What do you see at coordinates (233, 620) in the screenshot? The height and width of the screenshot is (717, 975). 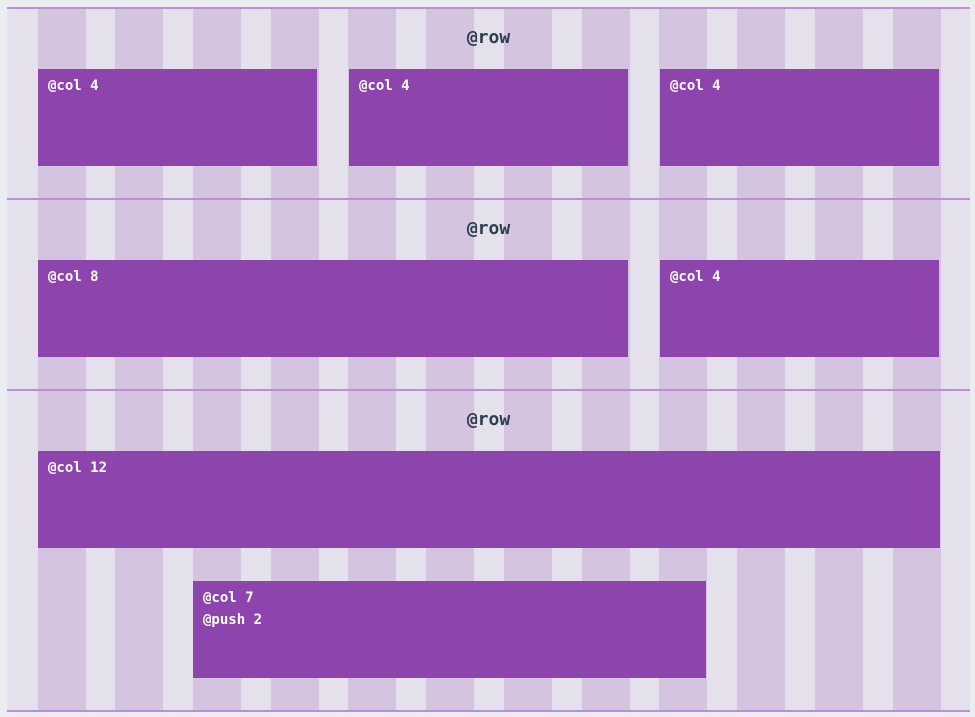 I see `column-modifier: @push 2` at bounding box center [233, 620].